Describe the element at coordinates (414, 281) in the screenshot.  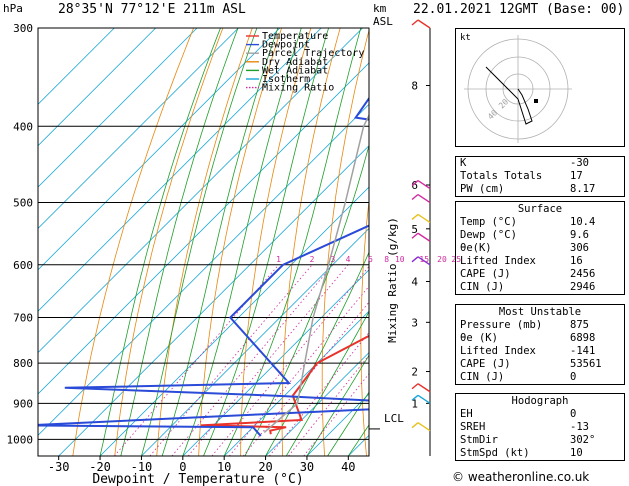
I see `km-tick-label: 4` at that location.